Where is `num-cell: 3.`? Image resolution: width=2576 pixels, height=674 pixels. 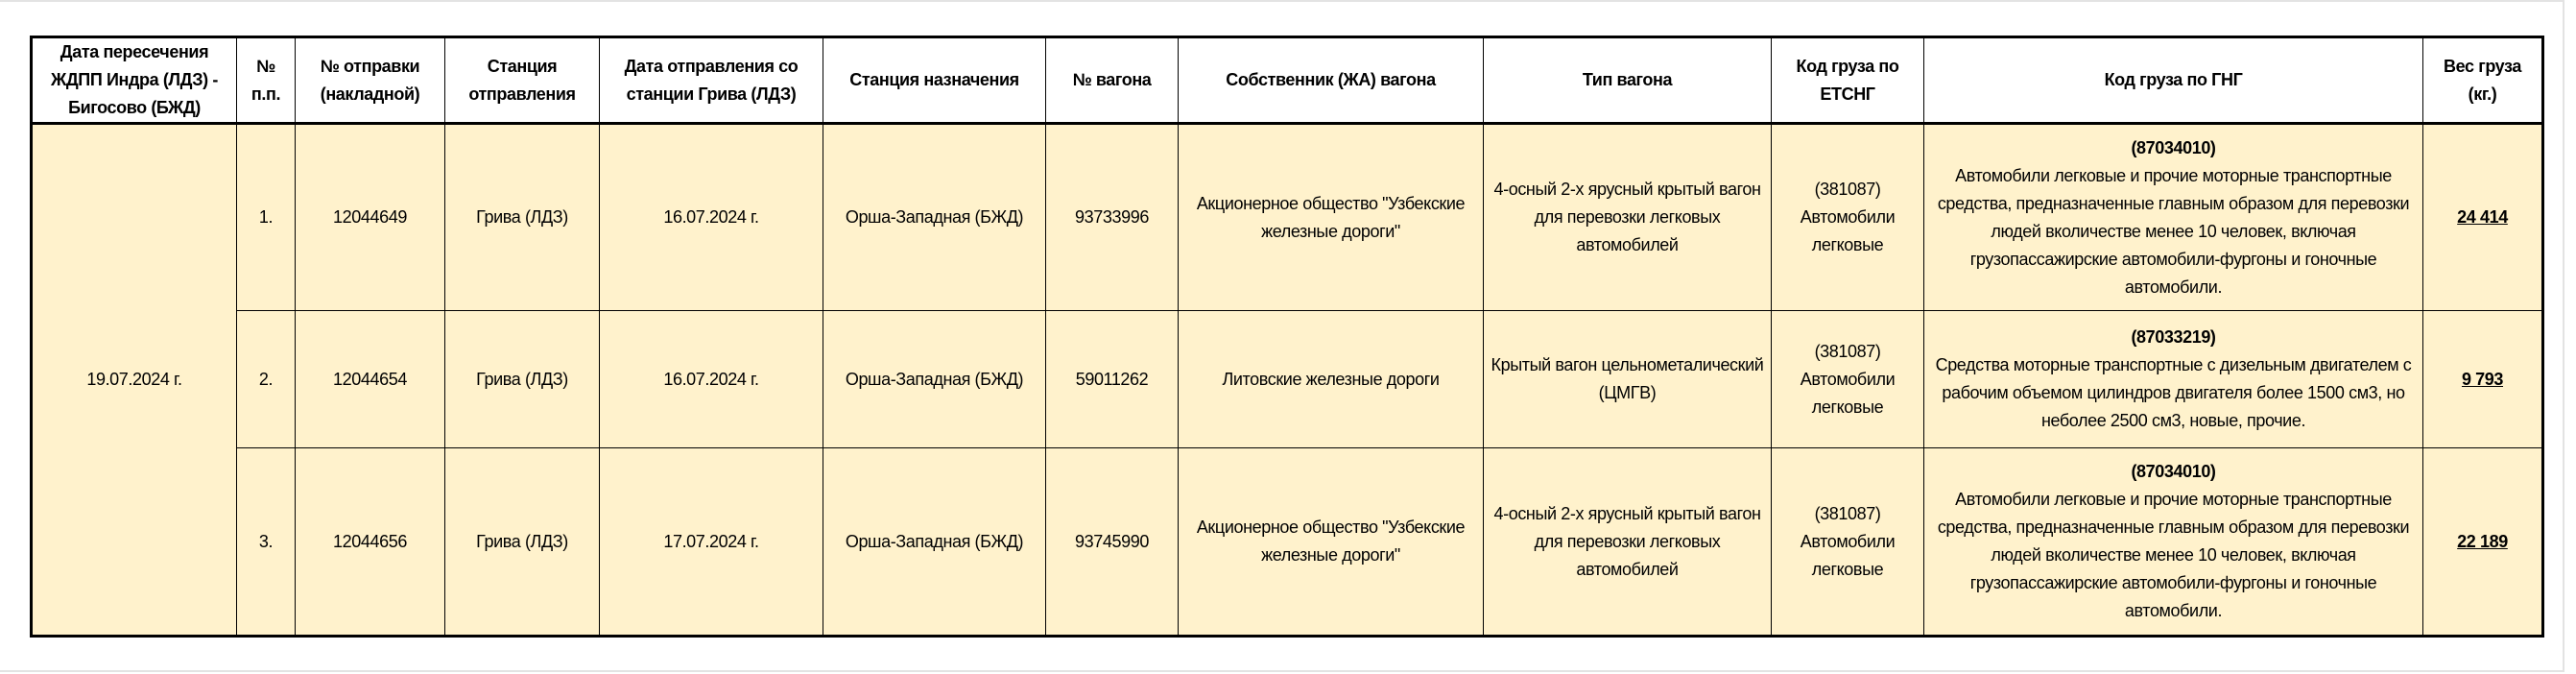
num-cell: 3. is located at coordinates (266, 542).